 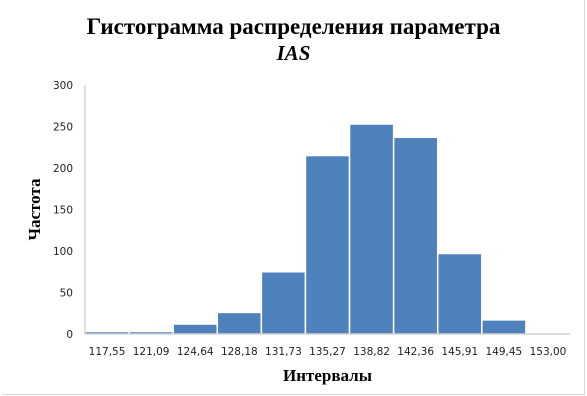 What do you see at coordinates (239, 352) in the screenshot?
I see `x-tick-label-3: 128,18` at bounding box center [239, 352].